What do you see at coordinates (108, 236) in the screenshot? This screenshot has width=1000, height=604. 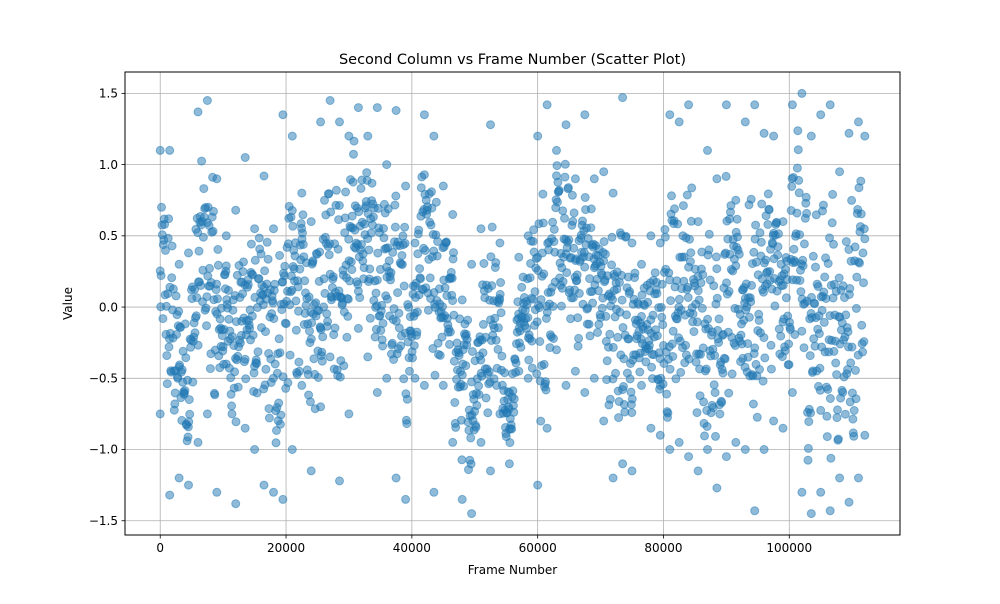 I see `y-tick-label: 0.5` at bounding box center [108, 236].